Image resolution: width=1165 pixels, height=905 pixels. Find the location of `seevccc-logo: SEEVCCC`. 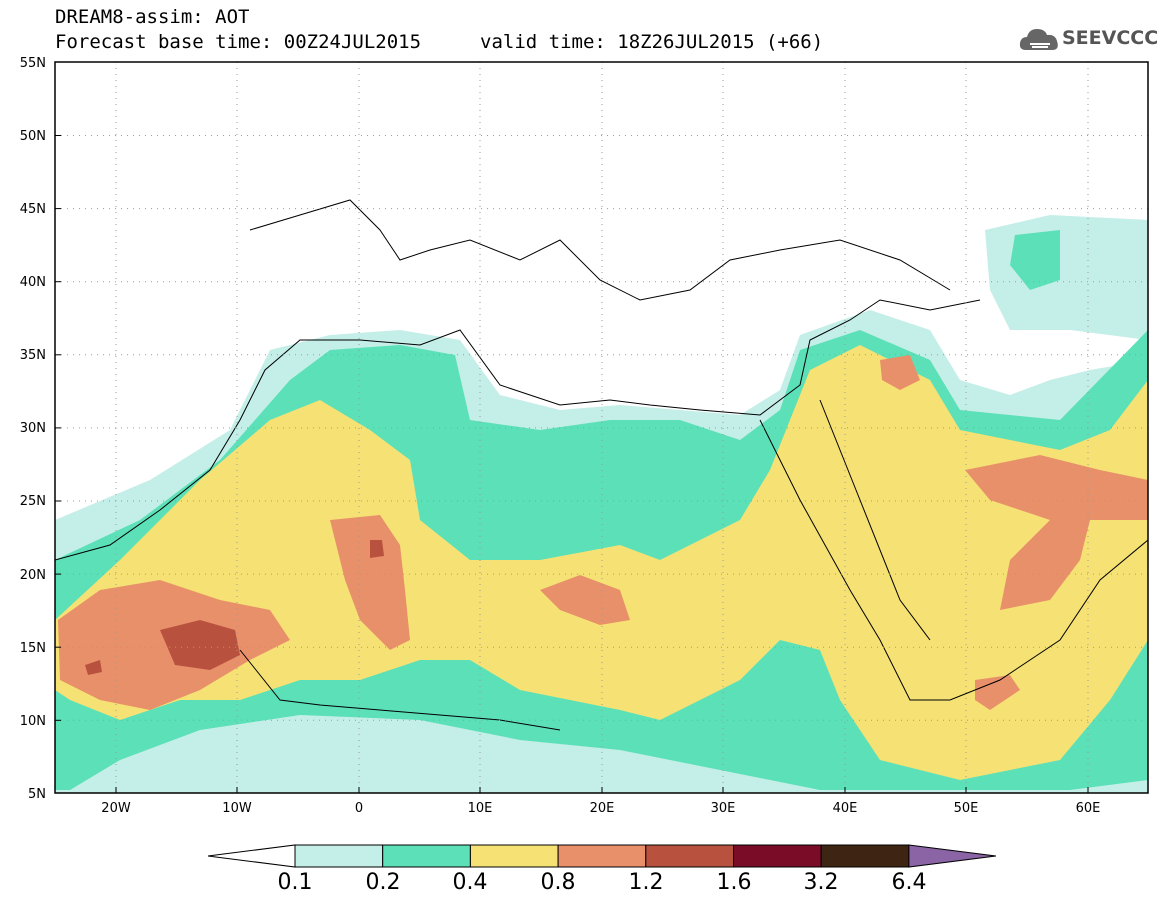

seevccc-logo: SEEVCCC is located at coordinates (1088, 39).